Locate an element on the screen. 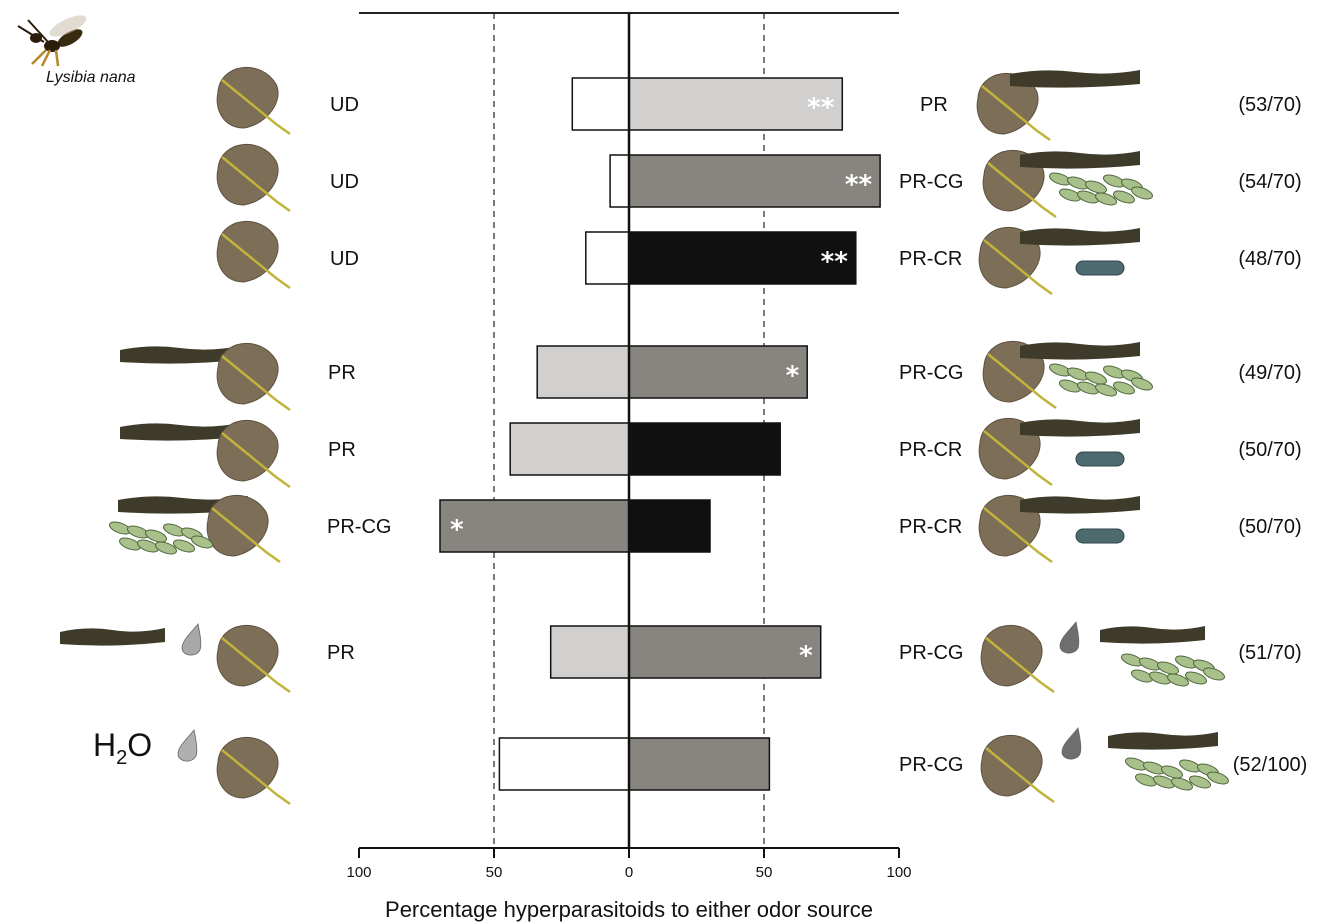 This screenshot has height=924, width=1326. right-treatment-label: PR is located at coordinates (934, 105).